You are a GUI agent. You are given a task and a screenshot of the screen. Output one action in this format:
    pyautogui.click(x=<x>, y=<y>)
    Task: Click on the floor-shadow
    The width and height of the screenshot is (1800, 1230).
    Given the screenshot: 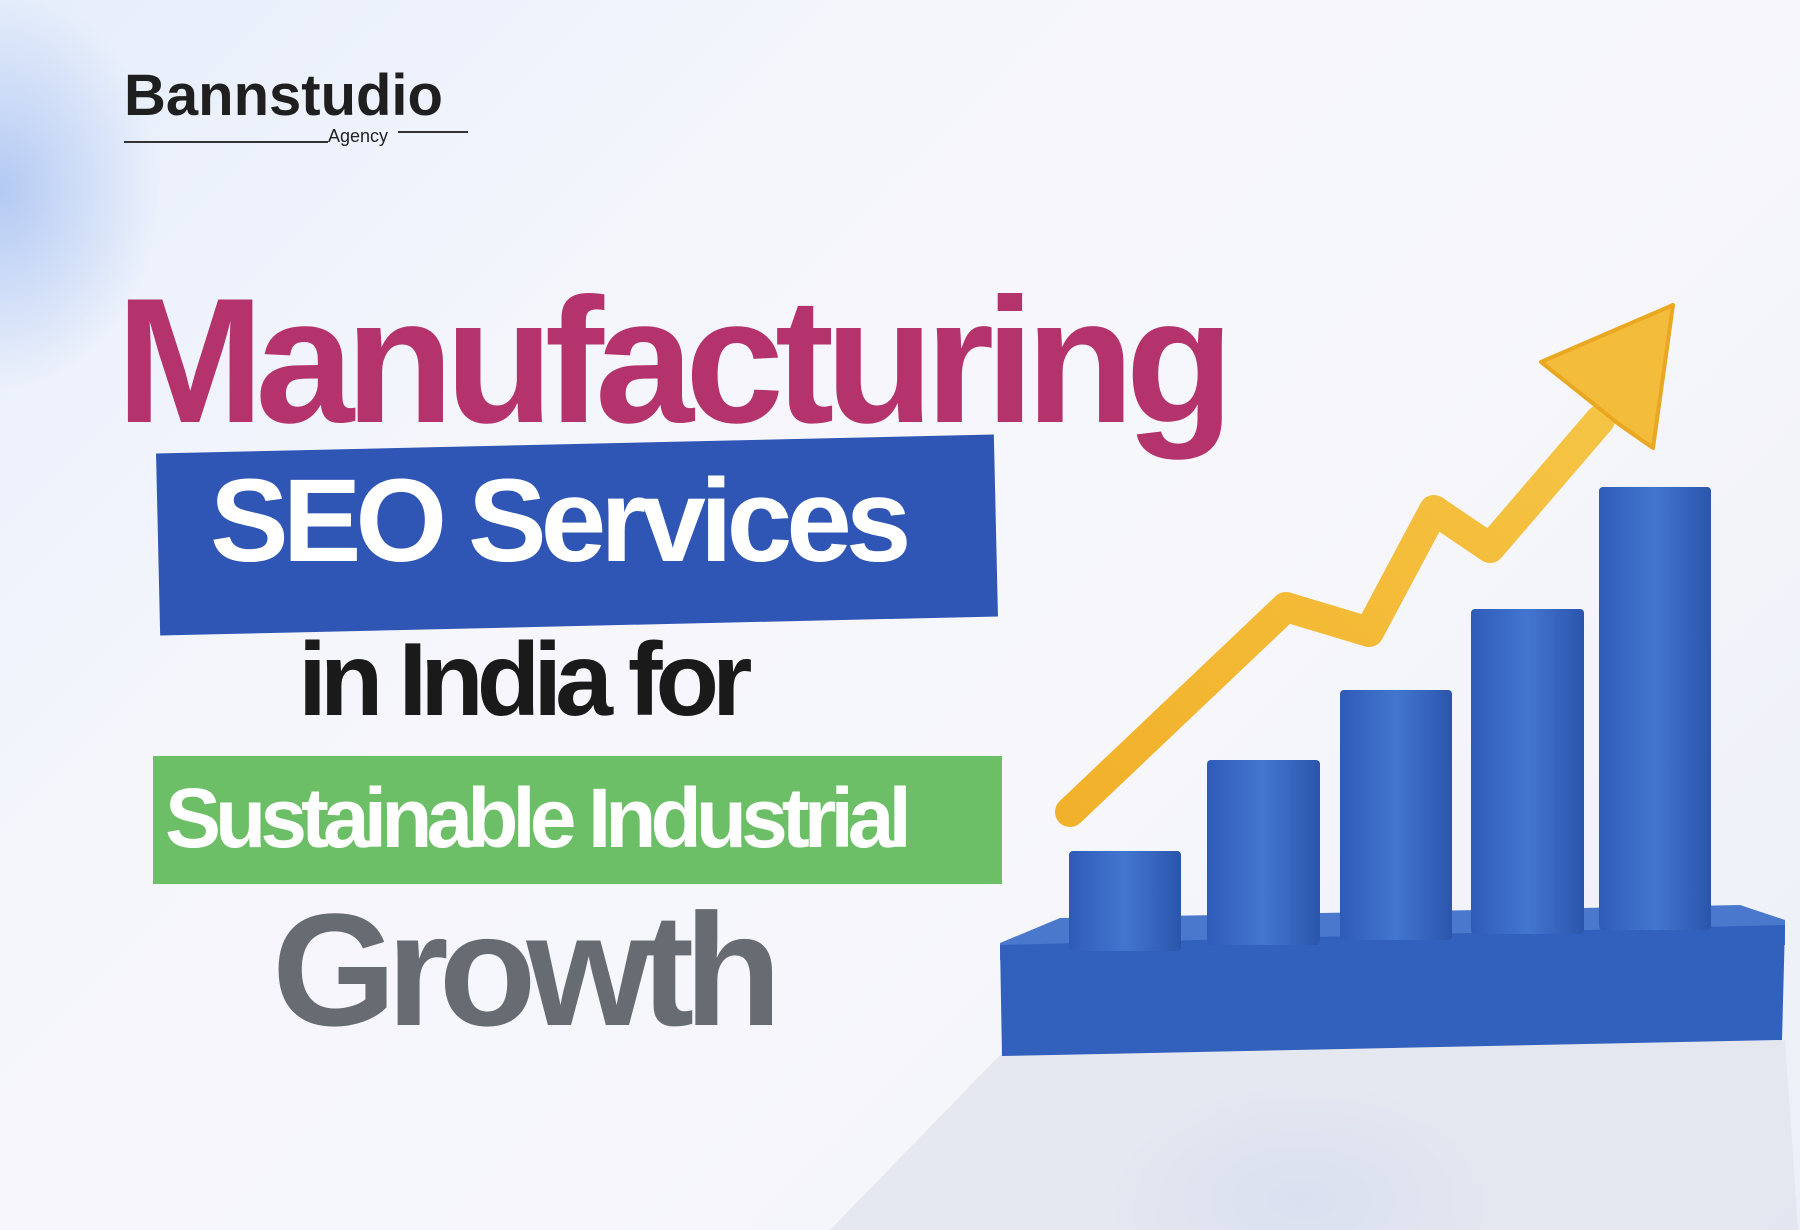 What is the action you would take?
    pyautogui.click(x=1314, y=1135)
    